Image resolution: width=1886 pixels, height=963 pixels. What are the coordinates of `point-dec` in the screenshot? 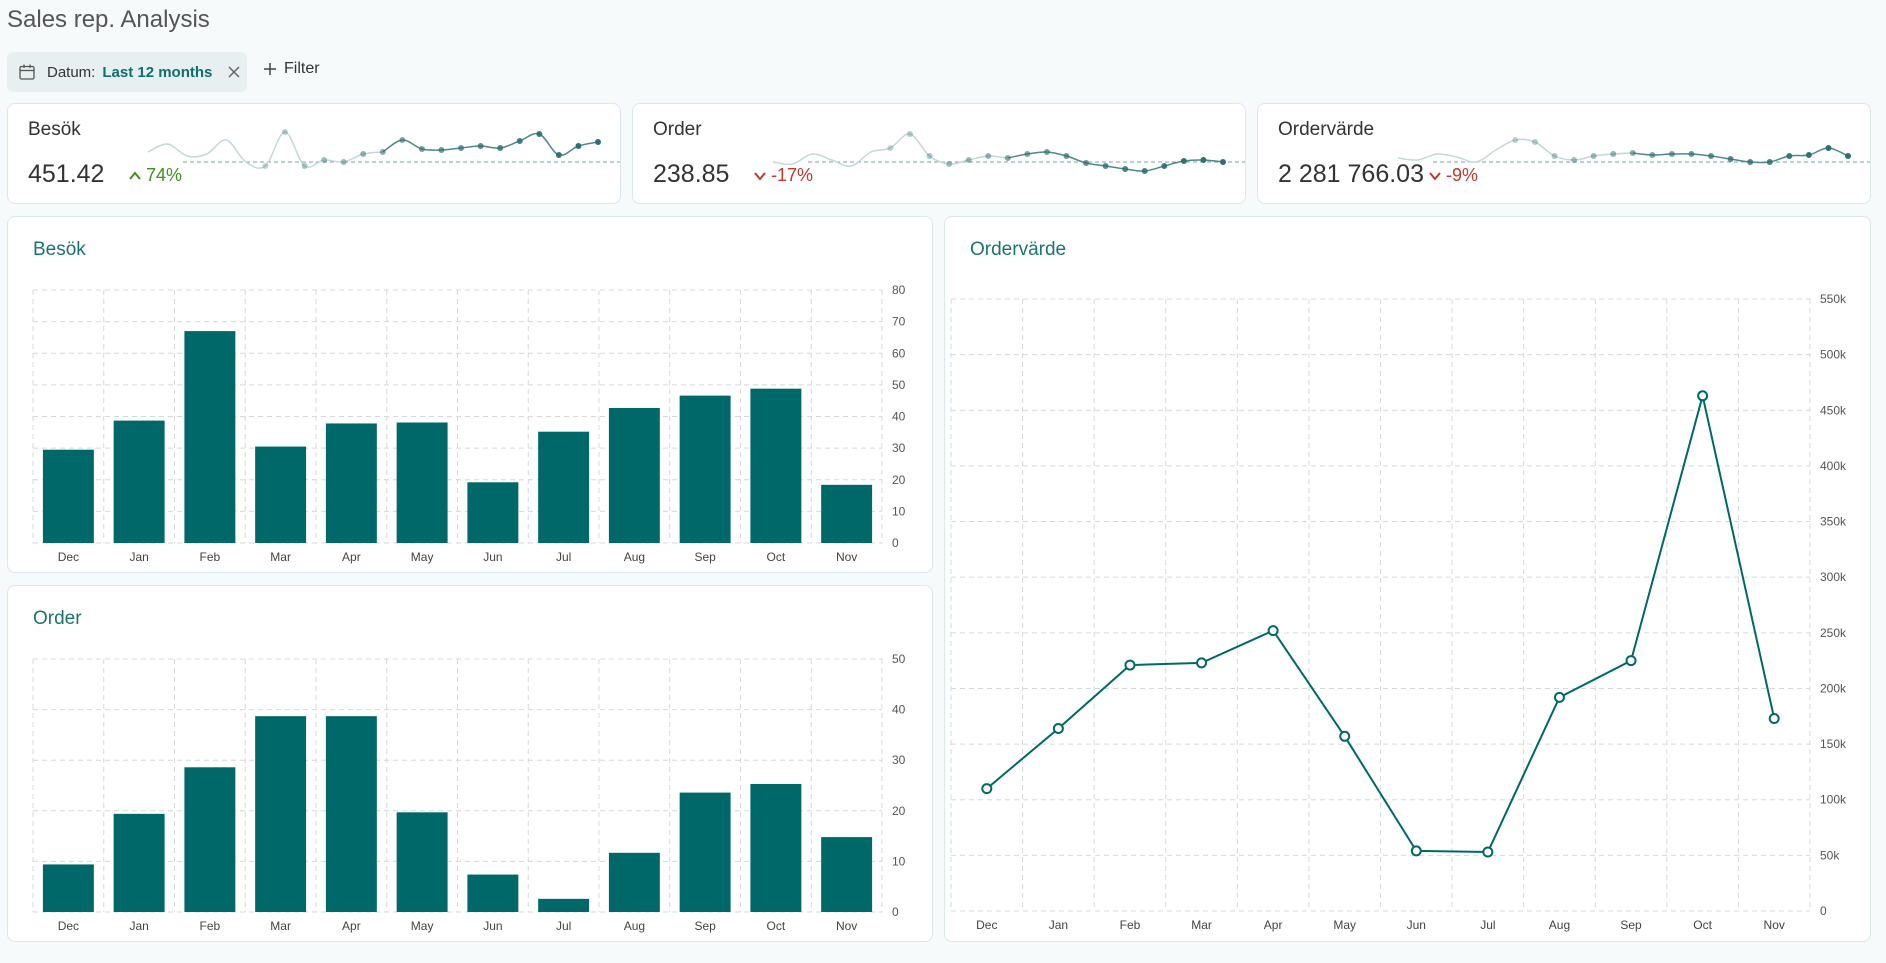 It's located at (987, 789).